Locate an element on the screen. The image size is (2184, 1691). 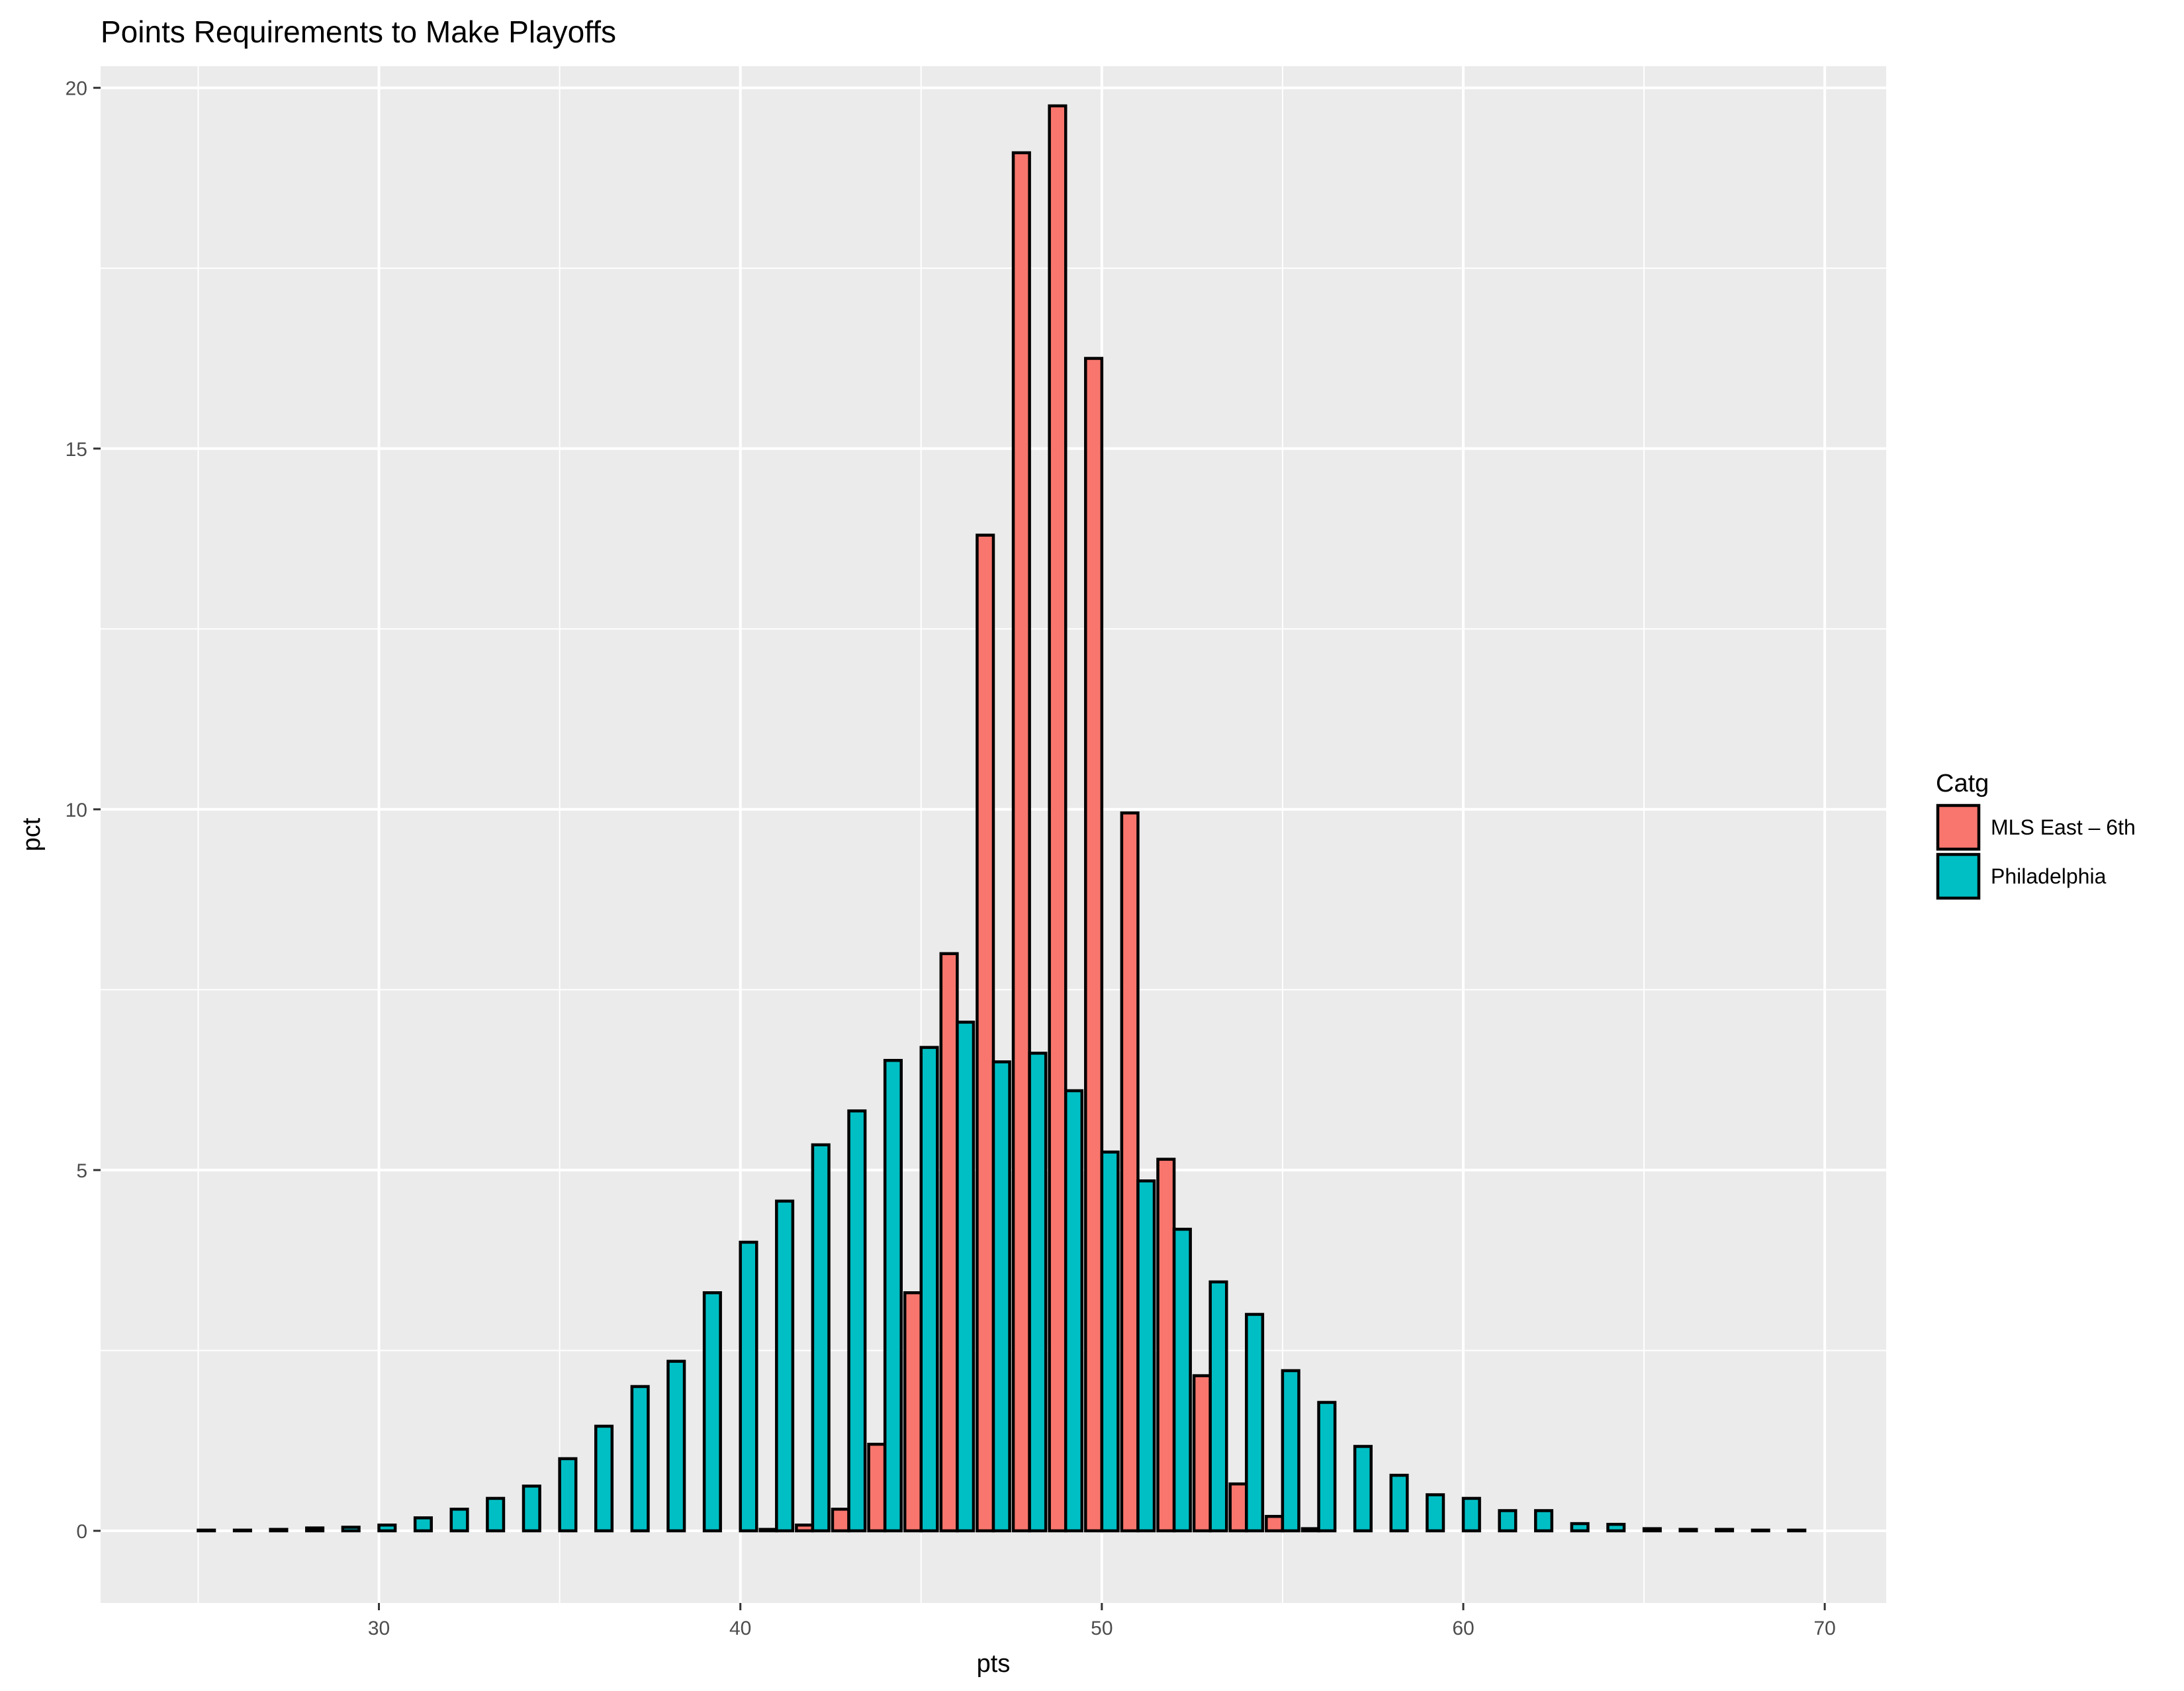
legend-label-series2: Philadelphia is located at coordinates (2049, 876).